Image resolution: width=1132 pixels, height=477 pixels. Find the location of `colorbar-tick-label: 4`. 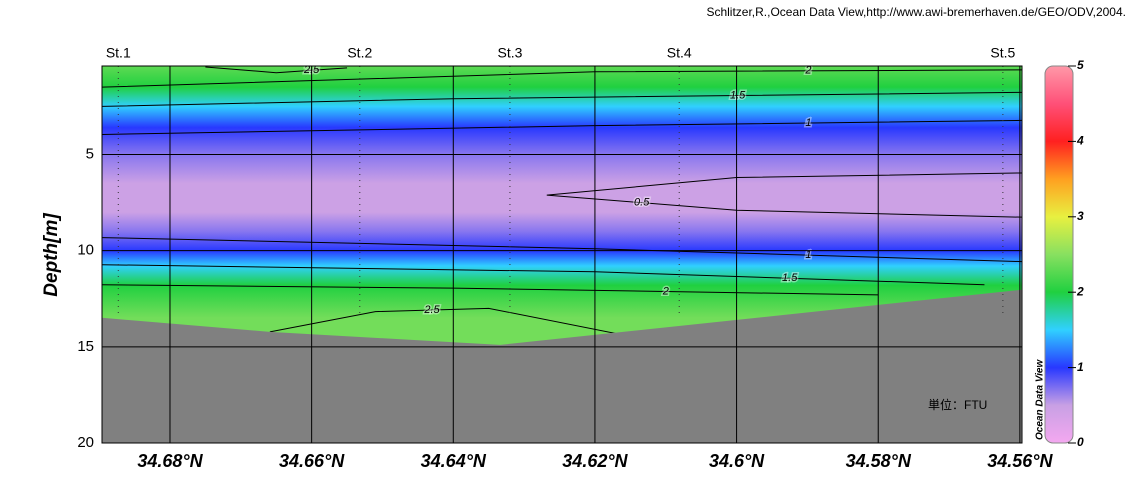

colorbar-tick-label: 4 is located at coordinates (1080, 141).